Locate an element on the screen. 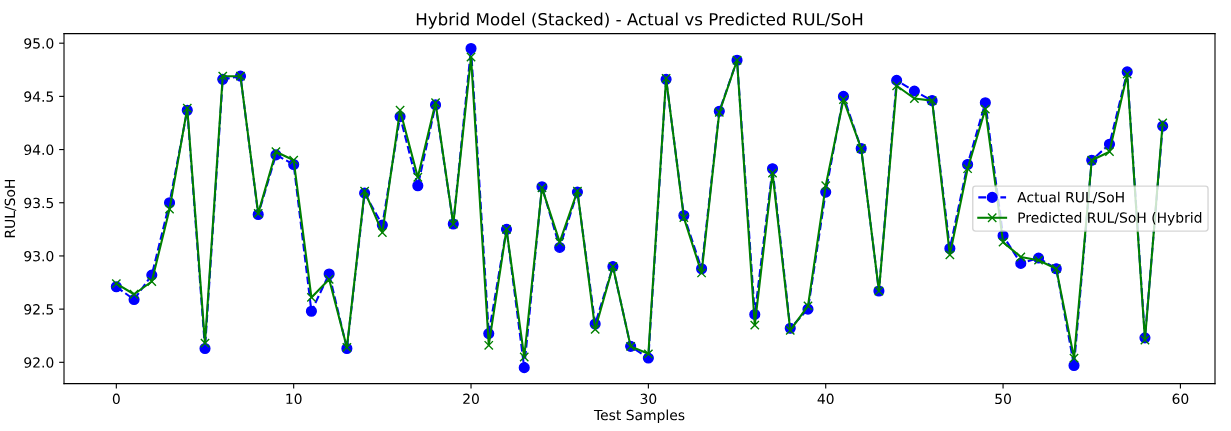  x-tick-label: 20 is located at coordinates (471, 399).